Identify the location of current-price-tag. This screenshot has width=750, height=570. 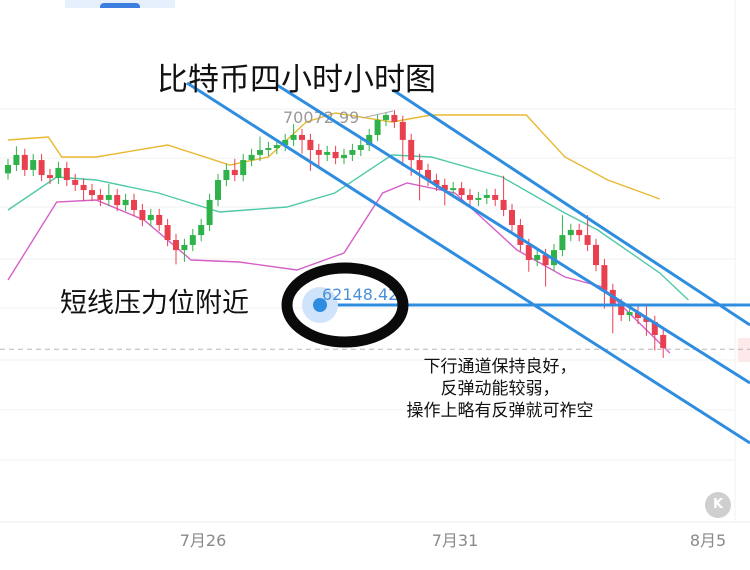
(744, 350).